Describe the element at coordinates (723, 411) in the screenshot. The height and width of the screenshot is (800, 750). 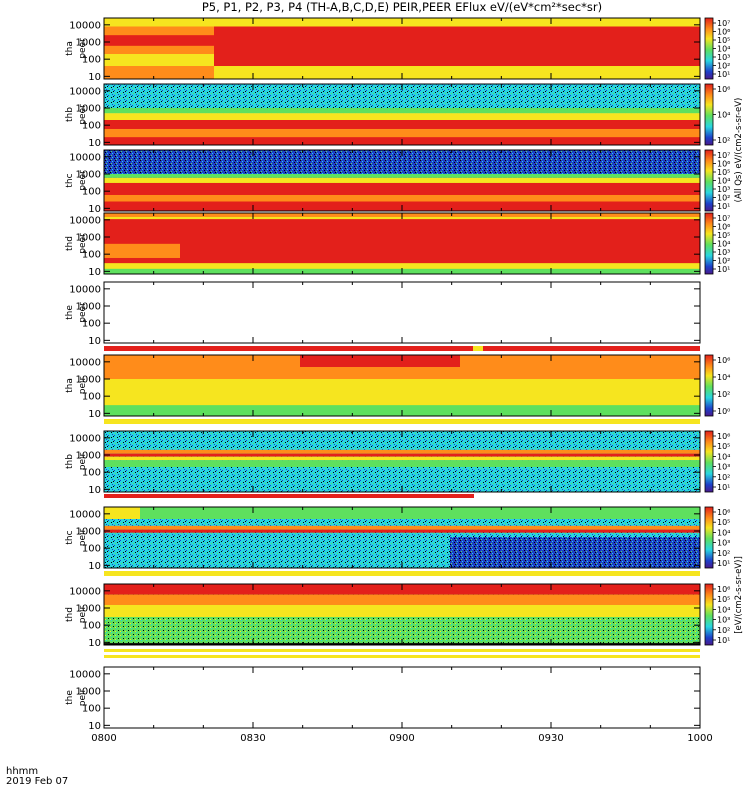
I see `colorbar-tick-label: 10⁰` at that location.